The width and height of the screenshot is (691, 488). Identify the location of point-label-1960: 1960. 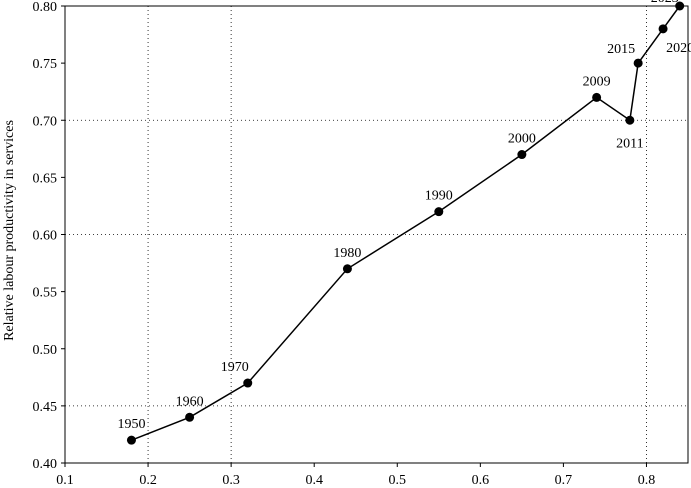
(190, 401).